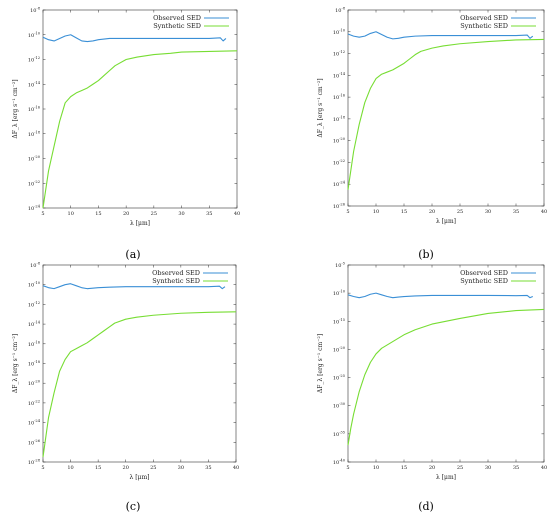 This screenshot has height=517, width=550. I want to click on y-tick-label: 10⁻²⁶, so click(339, 207).